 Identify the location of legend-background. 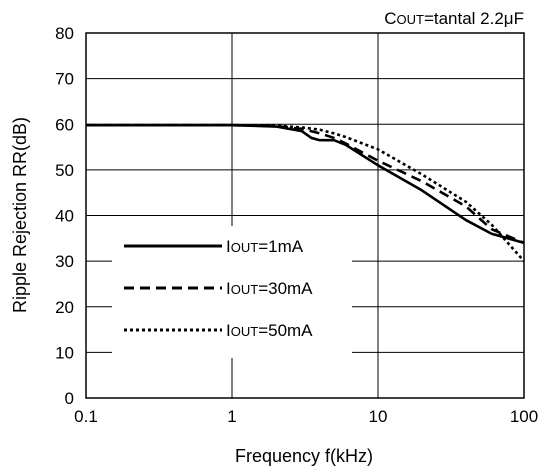
(232, 292).